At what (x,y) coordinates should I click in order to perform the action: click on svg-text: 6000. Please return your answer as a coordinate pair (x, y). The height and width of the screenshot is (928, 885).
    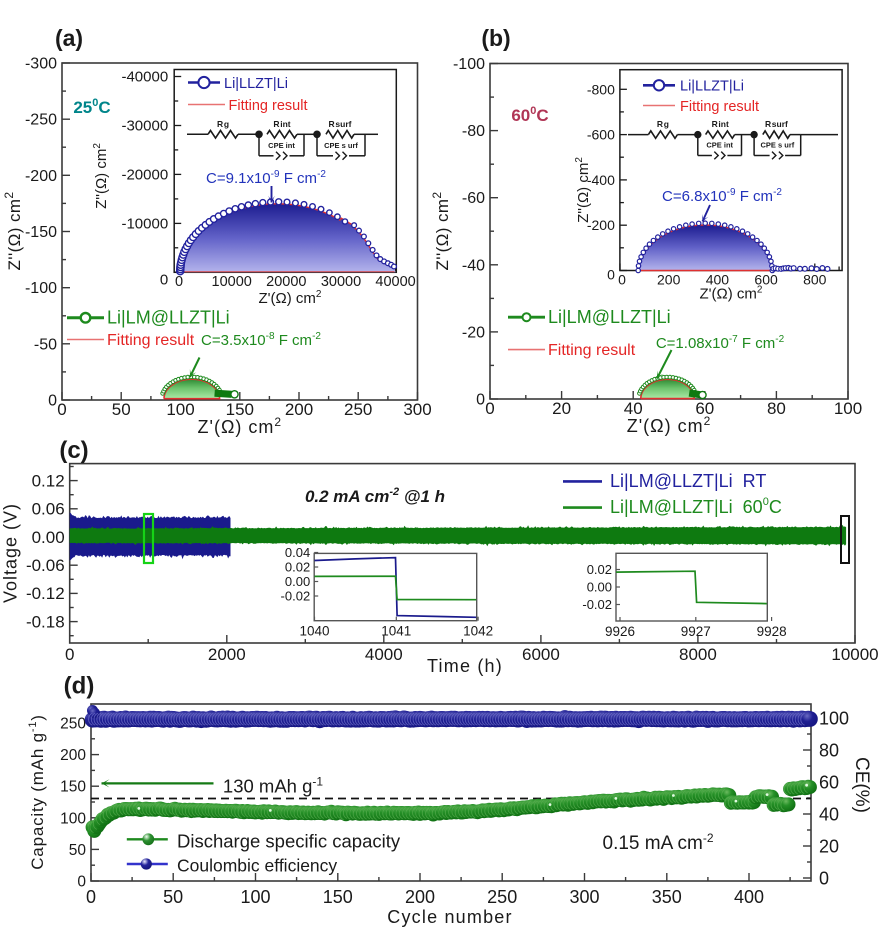
    Looking at the image, I should click on (541, 654).